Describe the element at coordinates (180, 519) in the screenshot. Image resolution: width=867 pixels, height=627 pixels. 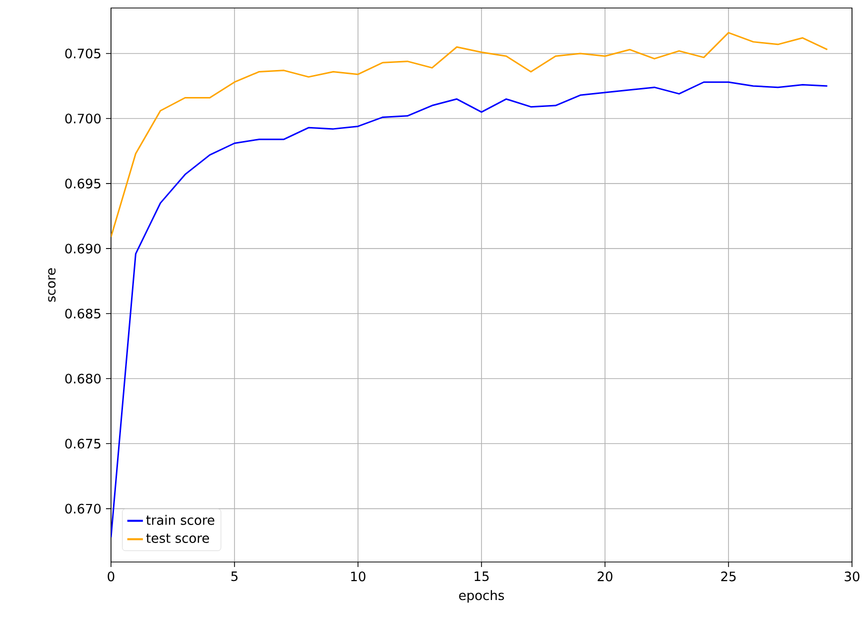
I see `legend-label: train score` at that location.